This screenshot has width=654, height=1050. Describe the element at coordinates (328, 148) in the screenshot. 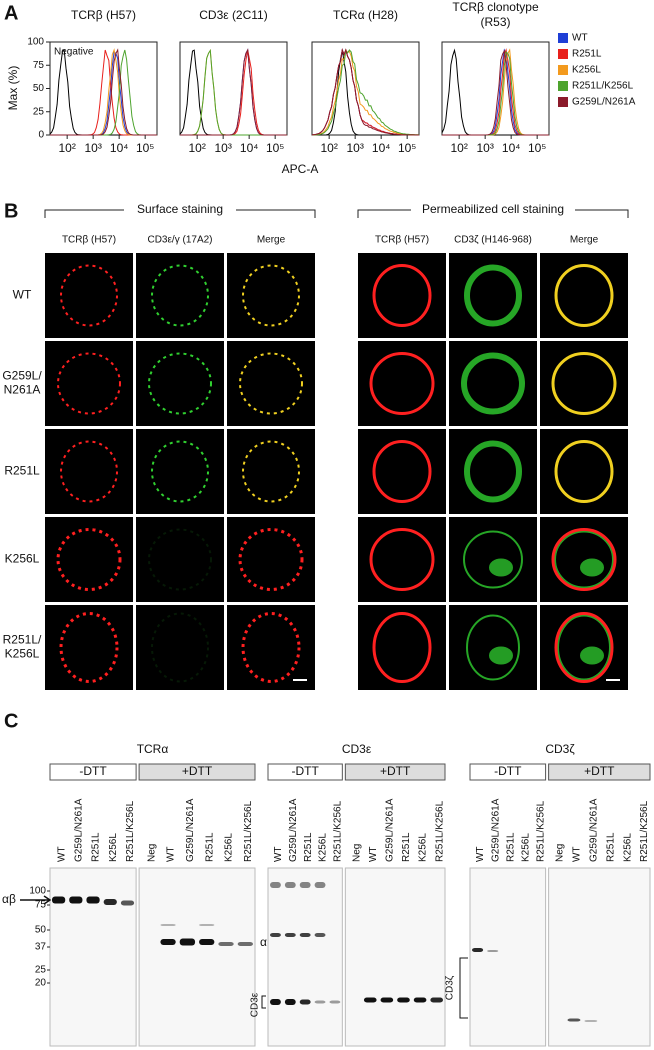

I see `x-tick-label: 10²` at that location.